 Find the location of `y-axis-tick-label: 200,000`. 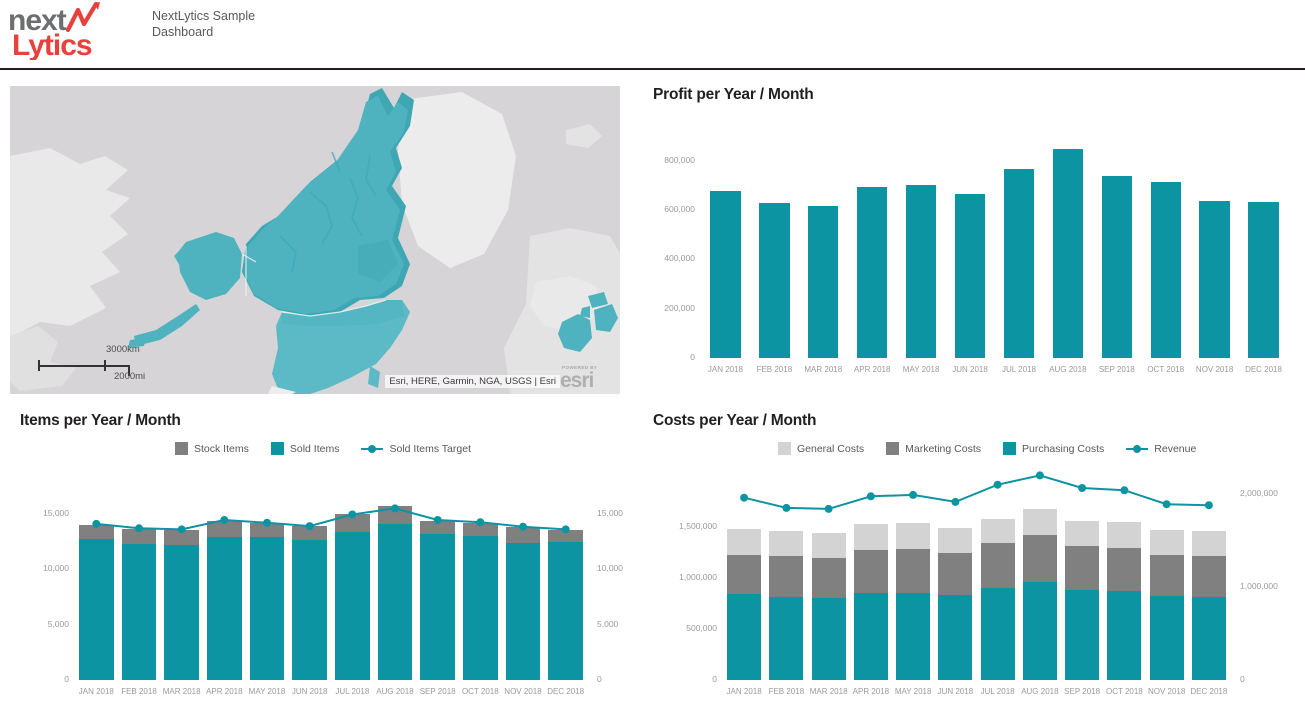

y-axis-tick-label: 200,000 is located at coordinates (679, 307).